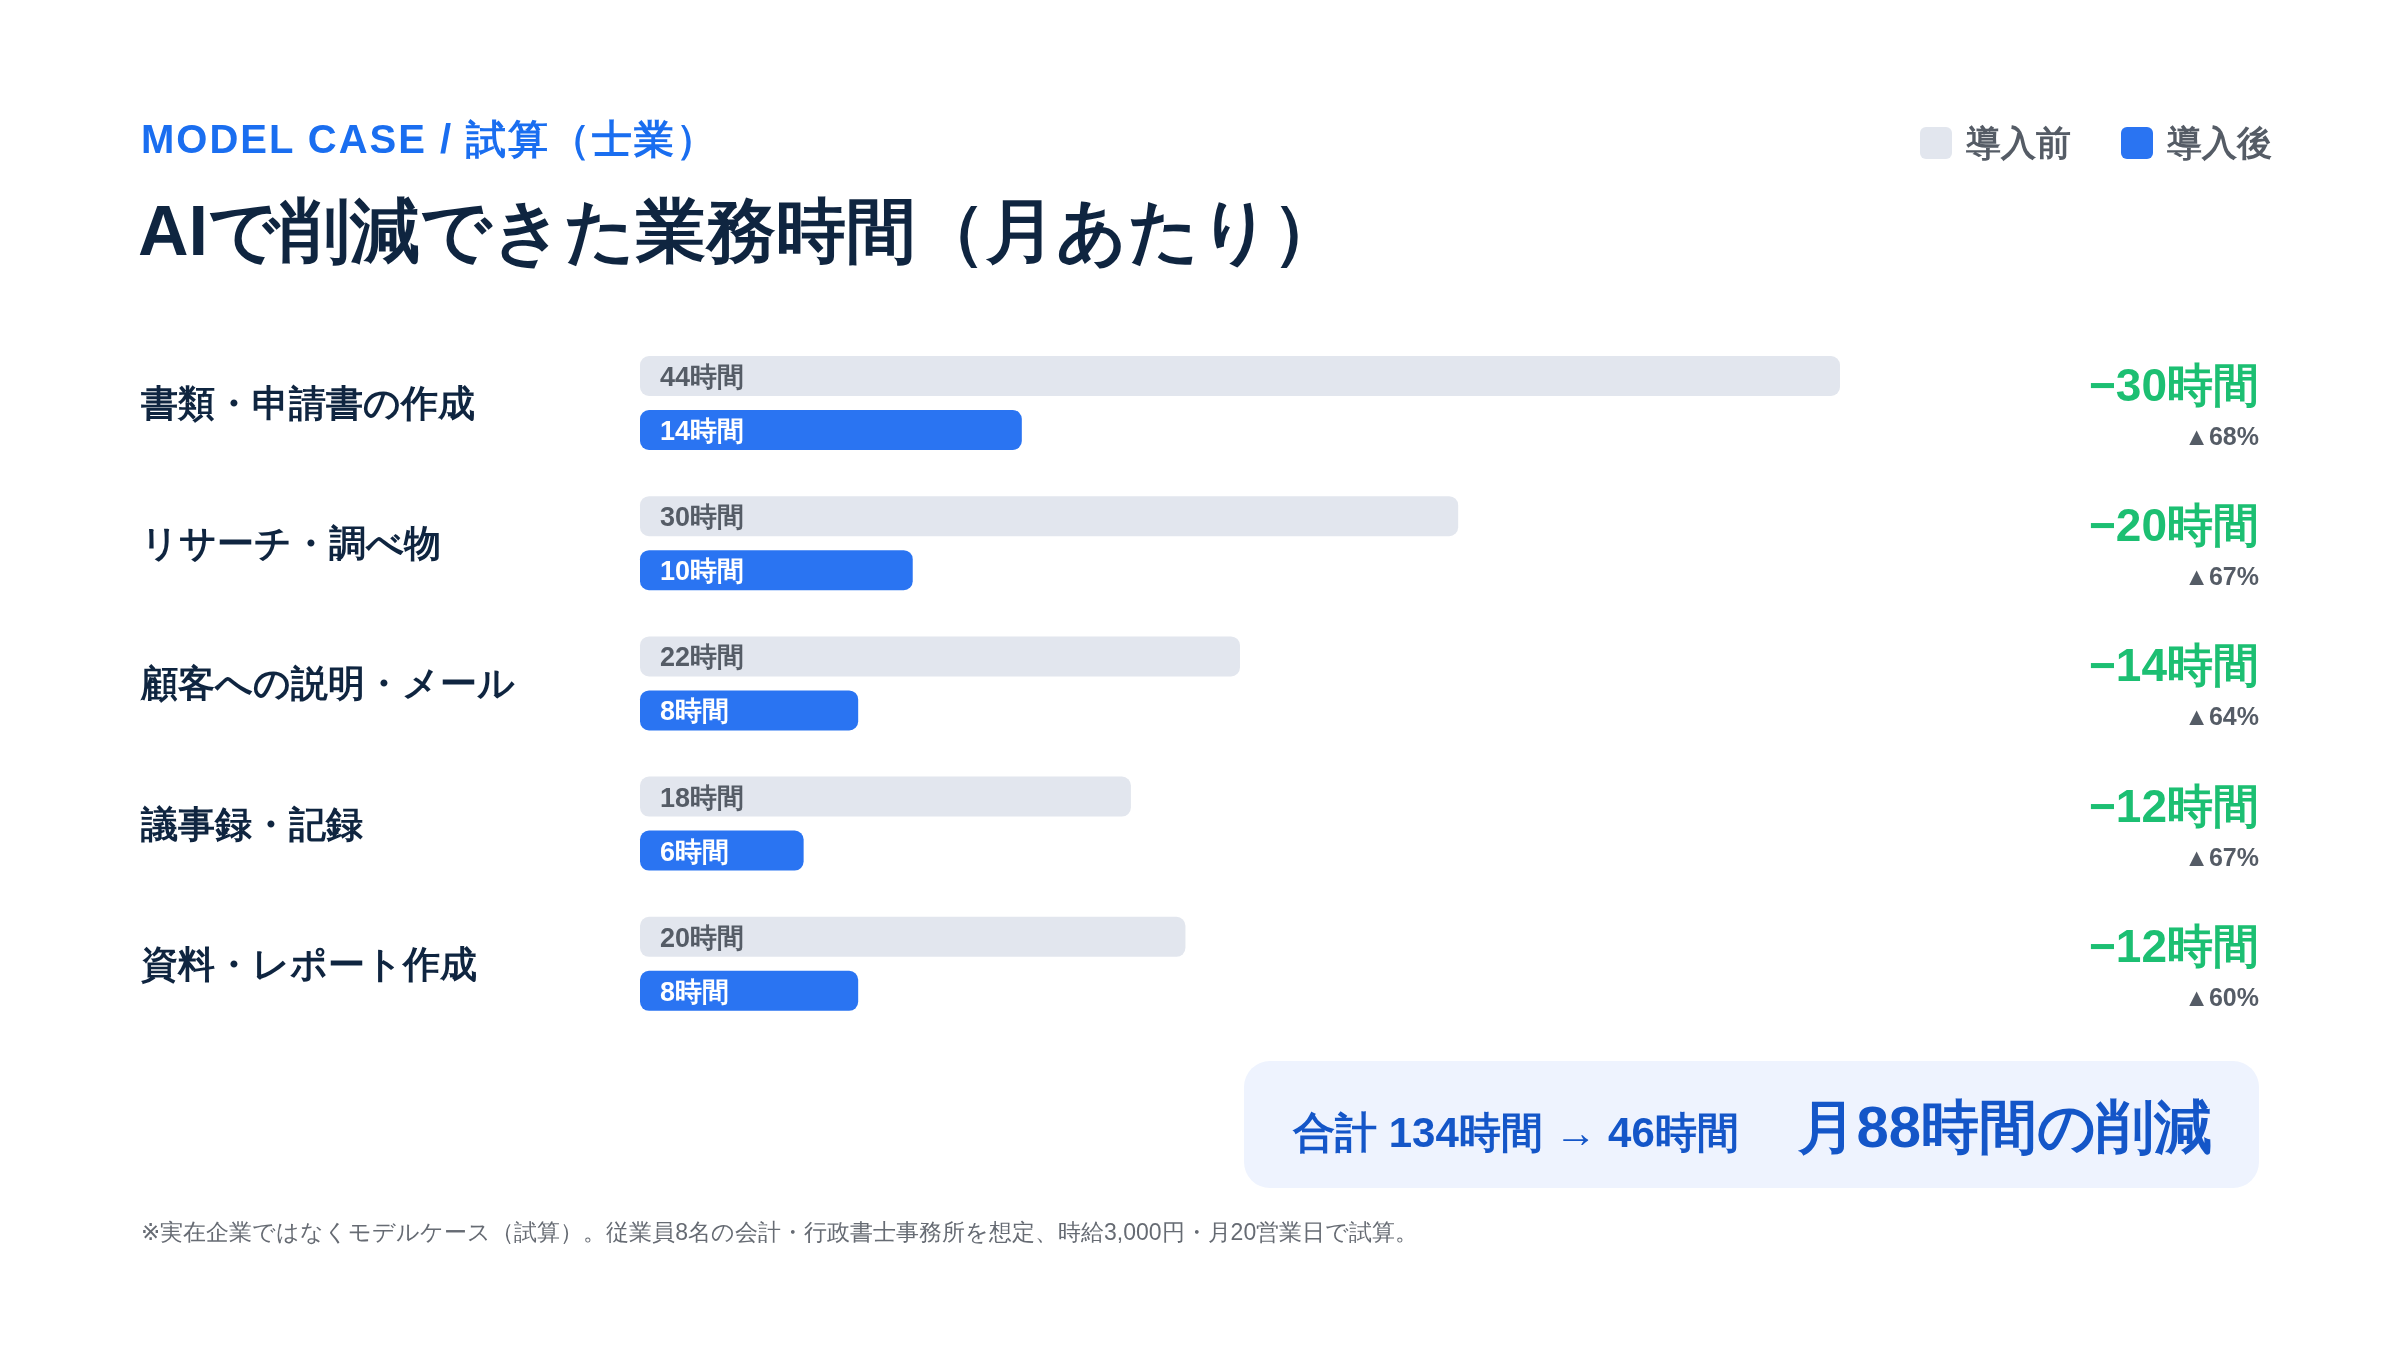  Describe the element at coordinates (702, 431) in the screenshot. I see `data-label: 14時間` at that location.